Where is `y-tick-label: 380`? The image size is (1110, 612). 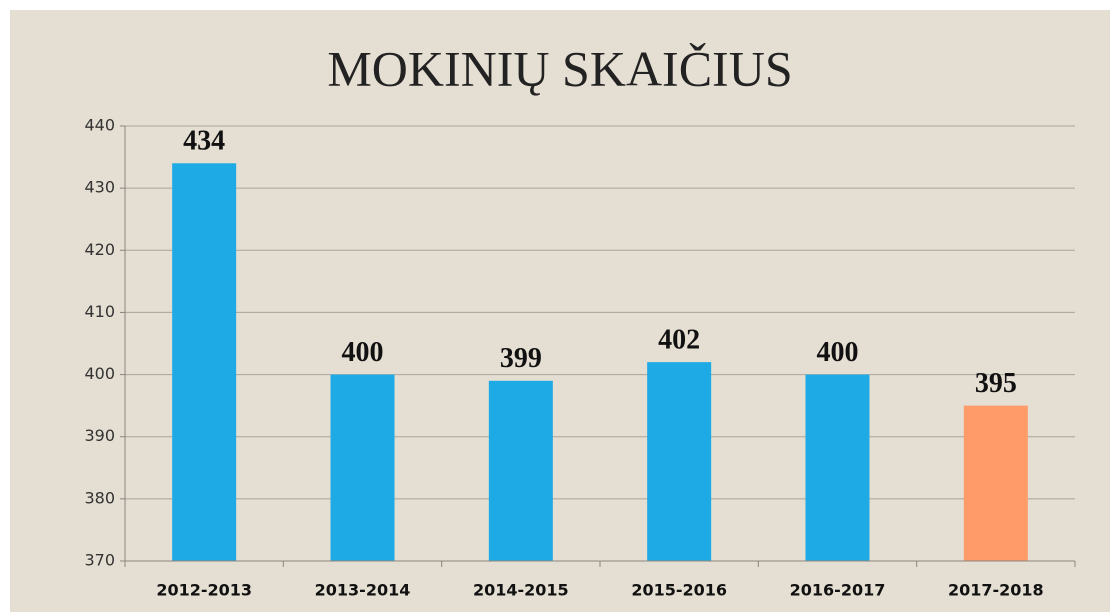 y-tick-label: 380 is located at coordinates (99, 497).